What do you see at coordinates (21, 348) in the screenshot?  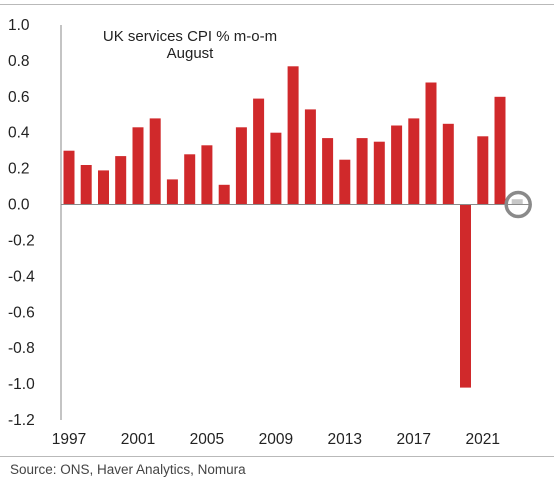 I see `y-tick-label: -0.8` at bounding box center [21, 348].